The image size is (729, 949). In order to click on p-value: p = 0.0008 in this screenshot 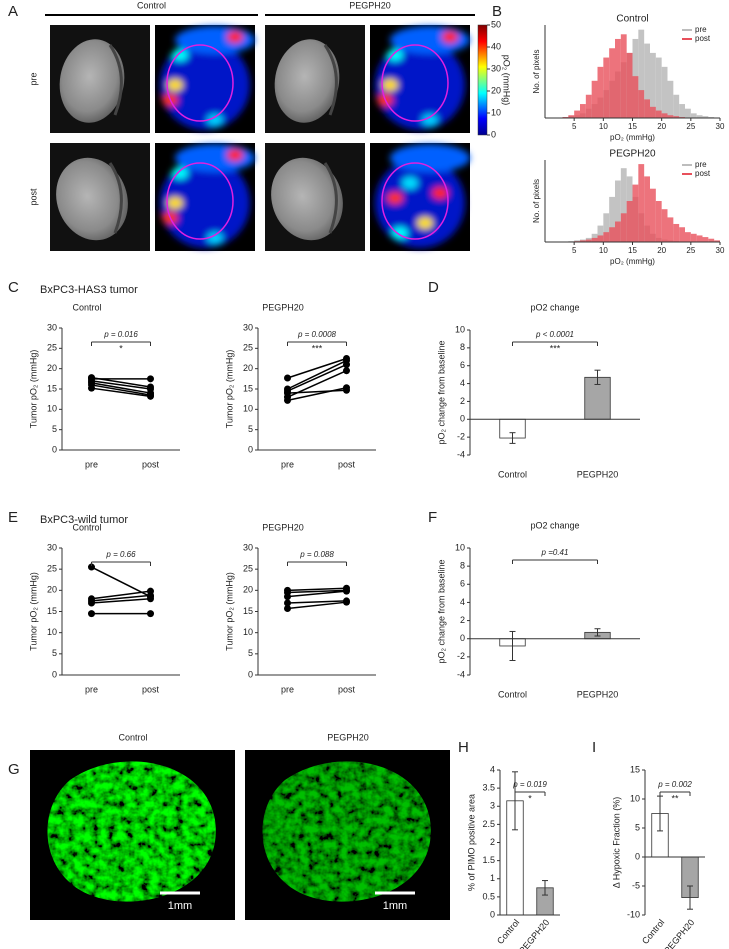, I will do `click(317, 334)`.